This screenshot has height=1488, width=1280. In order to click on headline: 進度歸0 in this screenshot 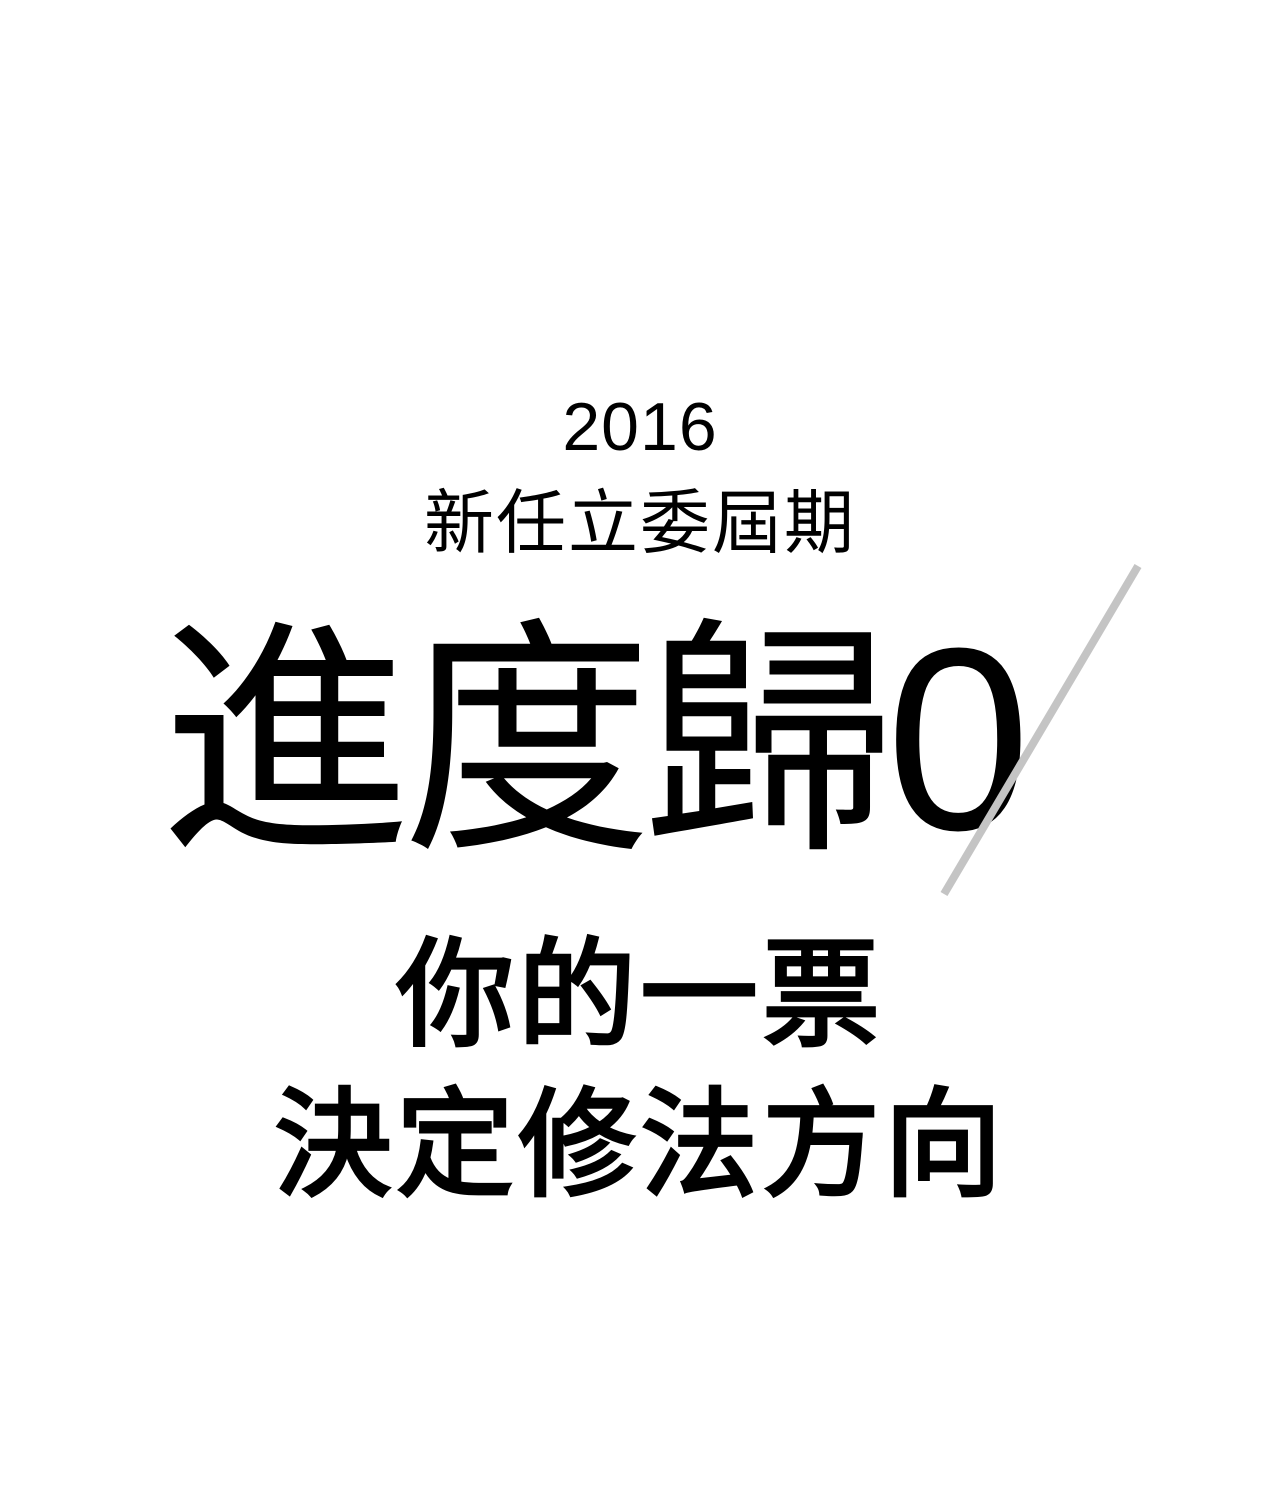, I will do `click(640, 741)`.